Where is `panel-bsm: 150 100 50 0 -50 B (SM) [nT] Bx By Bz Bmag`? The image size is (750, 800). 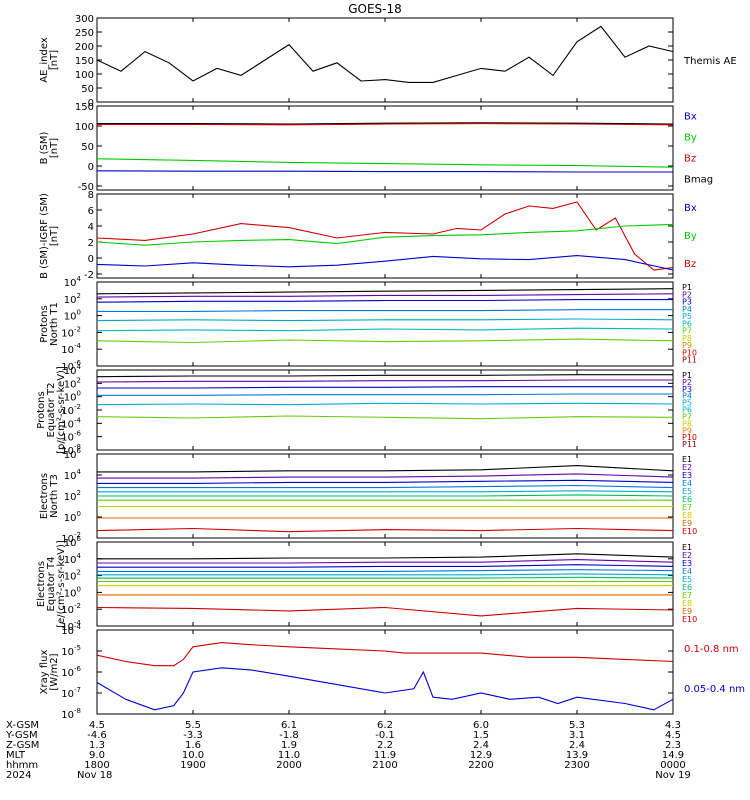
panel-bsm: 150 100 50 0 -50 B (SM) [nT] Bx By Bz Bmag is located at coordinates (376, 147).